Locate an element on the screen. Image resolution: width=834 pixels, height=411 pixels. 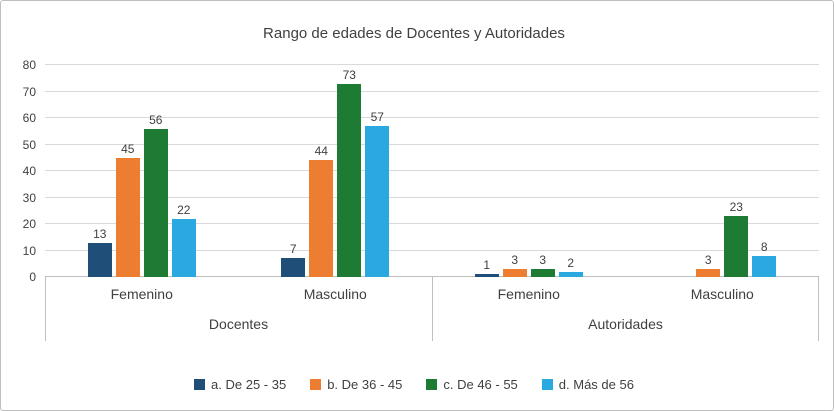
bar-slot: 45 is located at coordinates (127, 171).